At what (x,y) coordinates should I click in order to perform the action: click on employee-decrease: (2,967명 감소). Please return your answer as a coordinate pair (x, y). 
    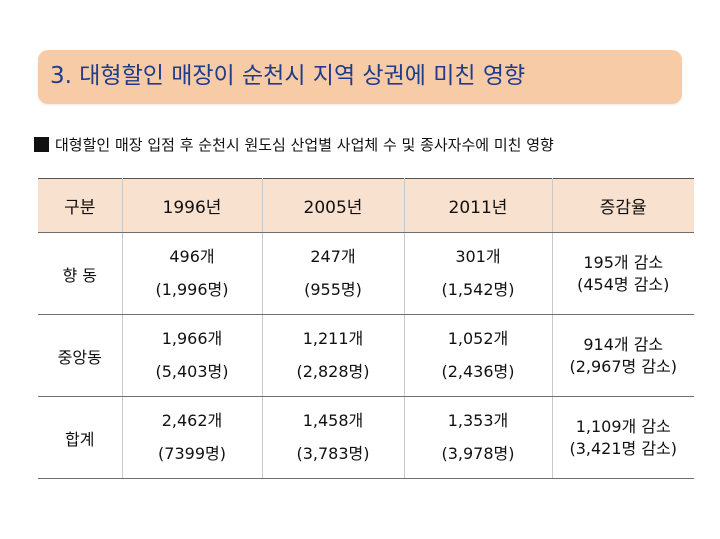
    Looking at the image, I should click on (623, 366).